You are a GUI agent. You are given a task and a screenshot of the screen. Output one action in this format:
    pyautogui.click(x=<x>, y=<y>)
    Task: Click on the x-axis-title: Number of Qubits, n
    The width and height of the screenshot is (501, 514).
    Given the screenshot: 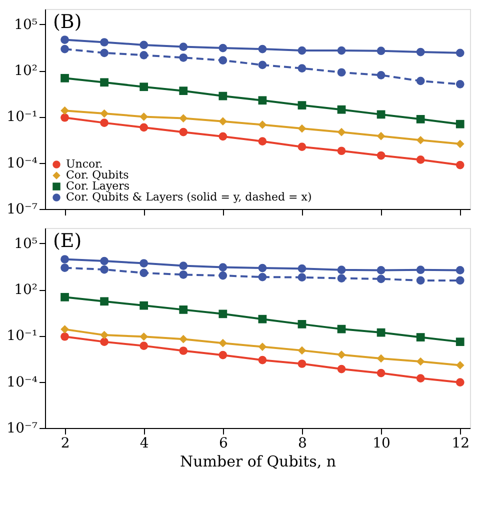 What is the action you would take?
    pyautogui.click(x=258, y=461)
    